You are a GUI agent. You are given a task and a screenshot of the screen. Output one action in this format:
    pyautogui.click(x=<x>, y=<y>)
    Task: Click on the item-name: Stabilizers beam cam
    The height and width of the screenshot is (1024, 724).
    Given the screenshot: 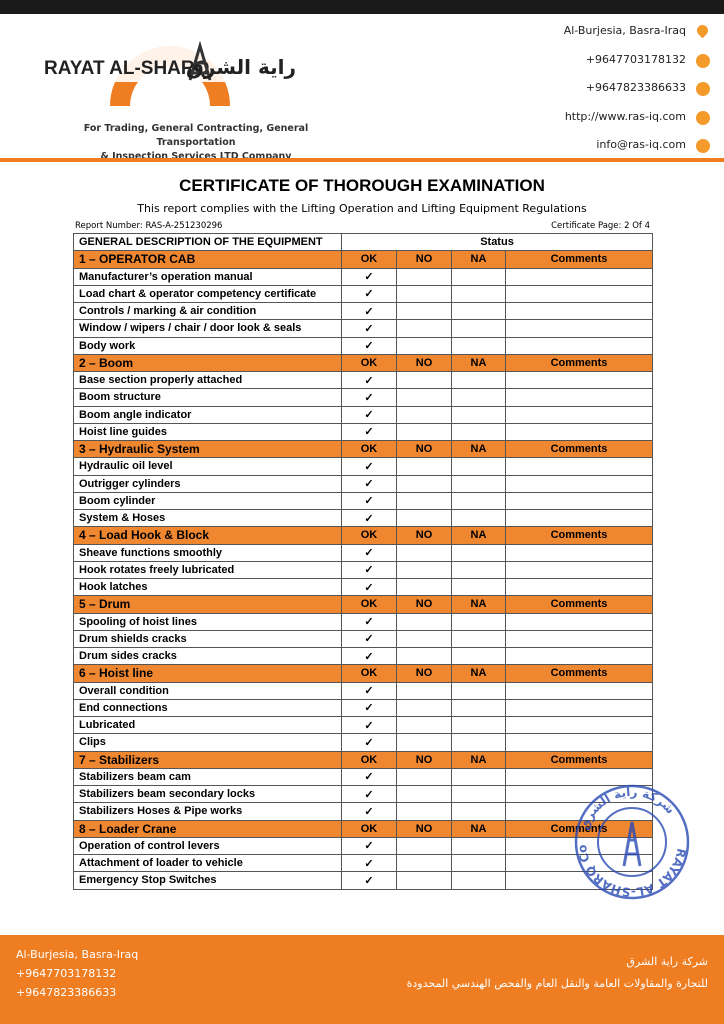 What is the action you would take?
    pyautogui.click(x=207, y=777)
    